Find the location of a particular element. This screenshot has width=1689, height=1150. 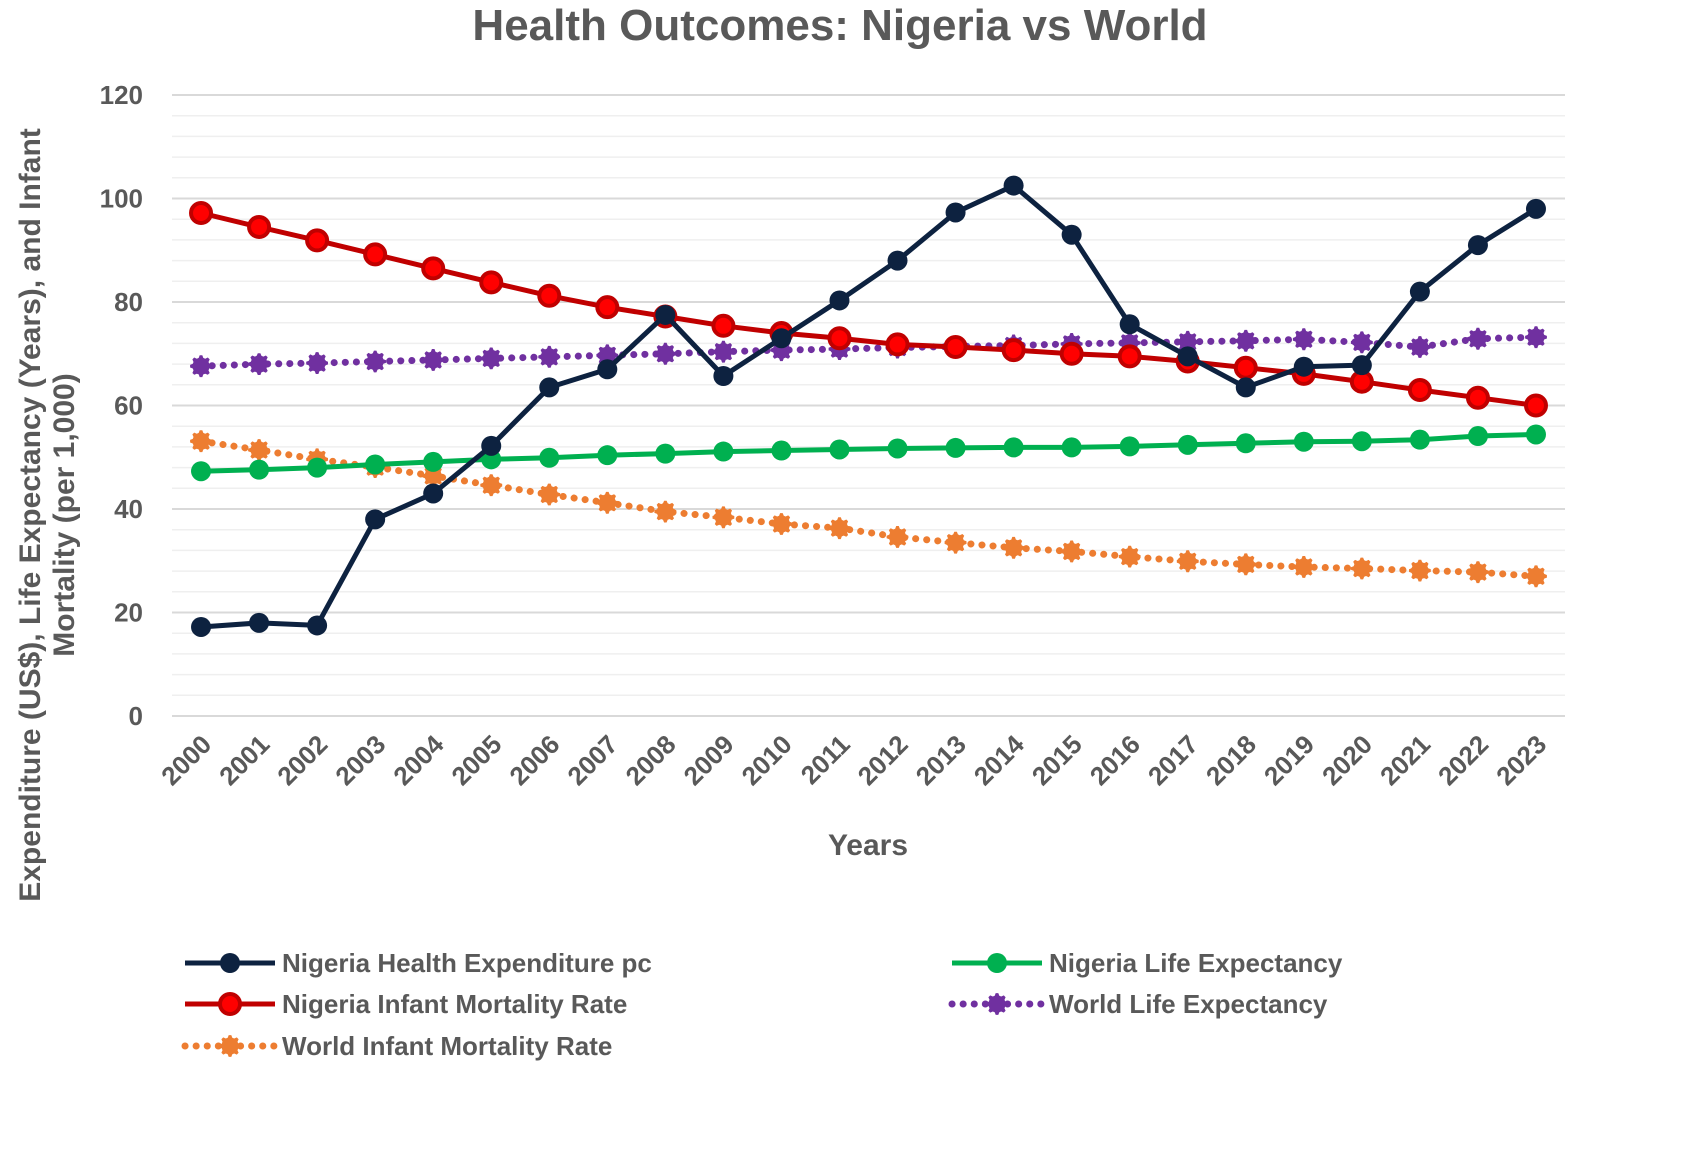

series-world-life-expectancy is located at coordinates (868, 352).